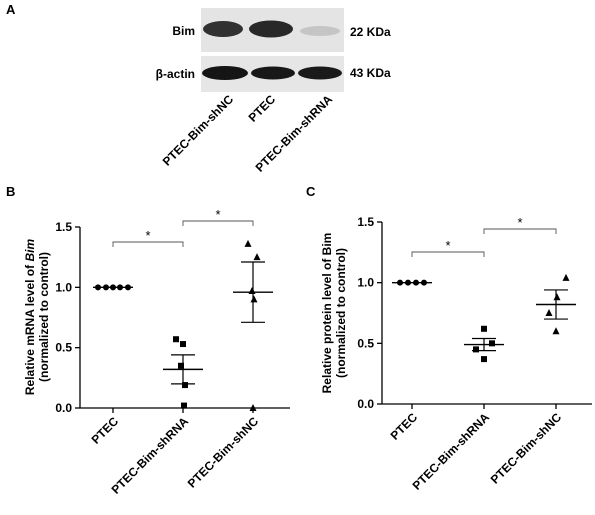  What do you see at coordinates (365, 222) in the screenshot?
I see `chart-c-ytick-label: 1.5` at bounding box center [365, 222].